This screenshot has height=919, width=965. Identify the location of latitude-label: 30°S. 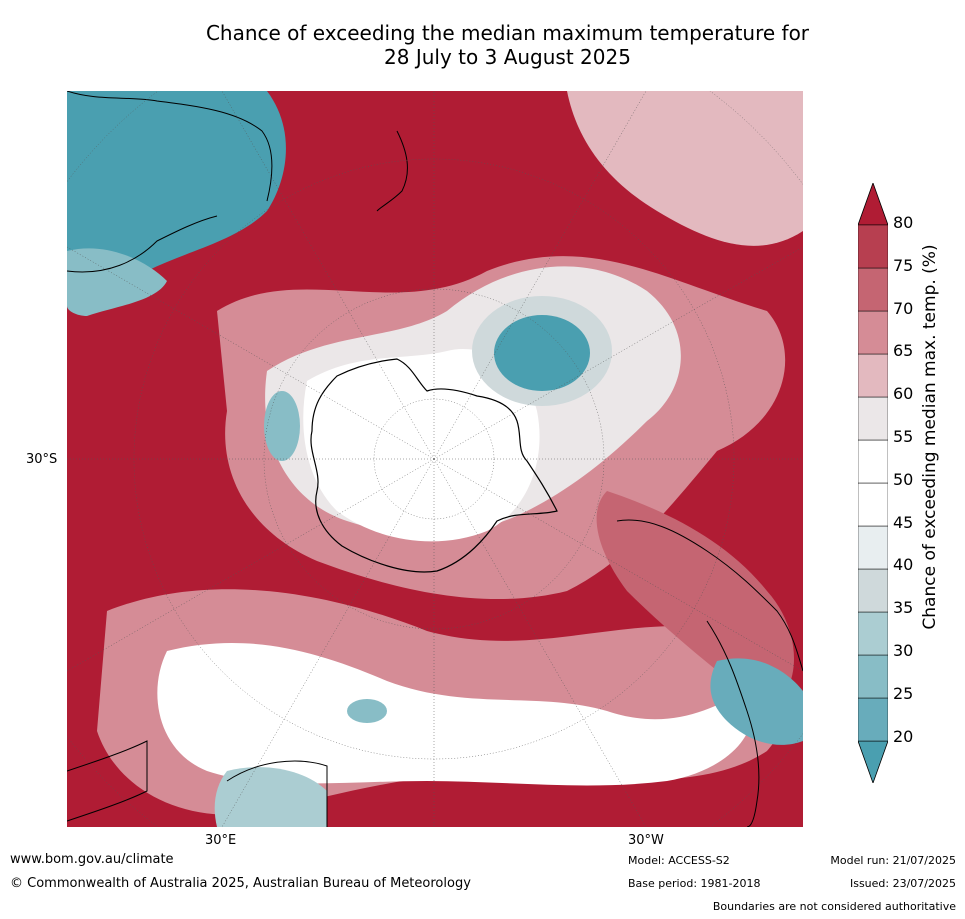
(42, 459).